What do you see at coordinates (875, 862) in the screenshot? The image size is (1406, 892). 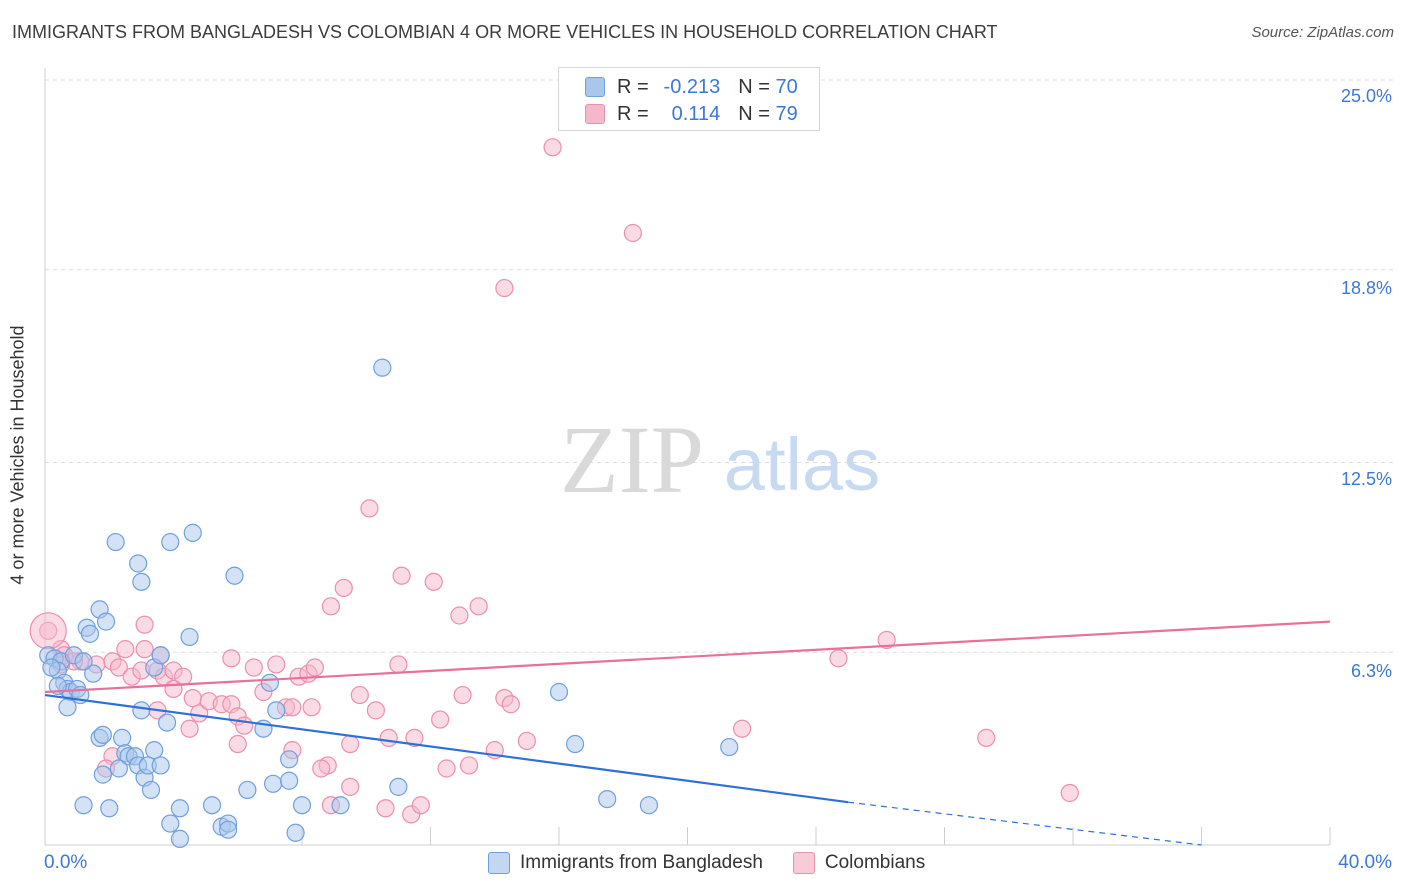 I see `legend-label-colombians: Colombians` at bounding box center [875, 862].